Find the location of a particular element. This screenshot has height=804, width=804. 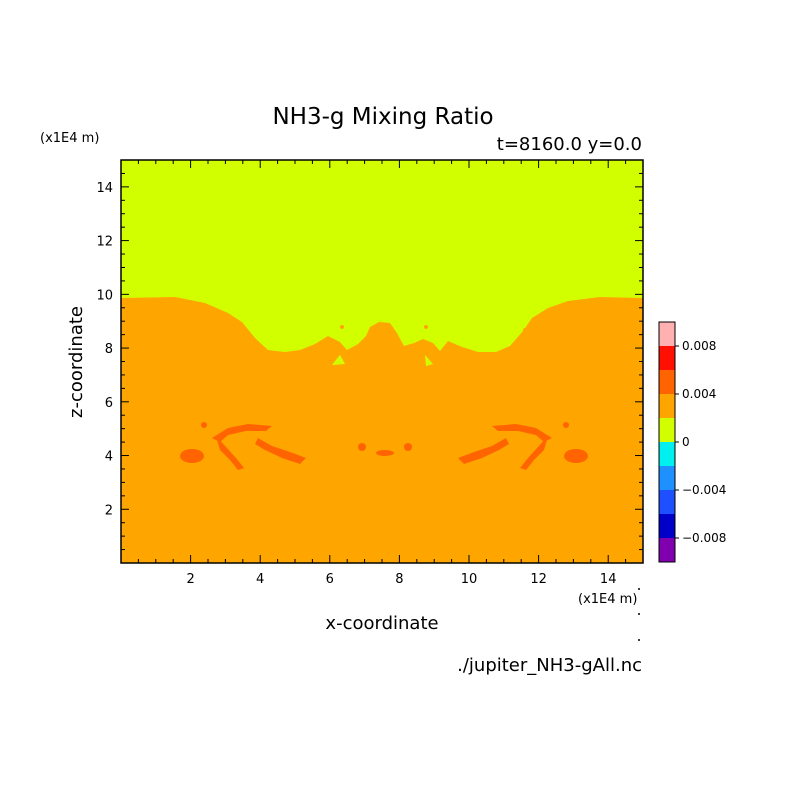

x-tick-label: 4 is located at coordinates (260, 579).